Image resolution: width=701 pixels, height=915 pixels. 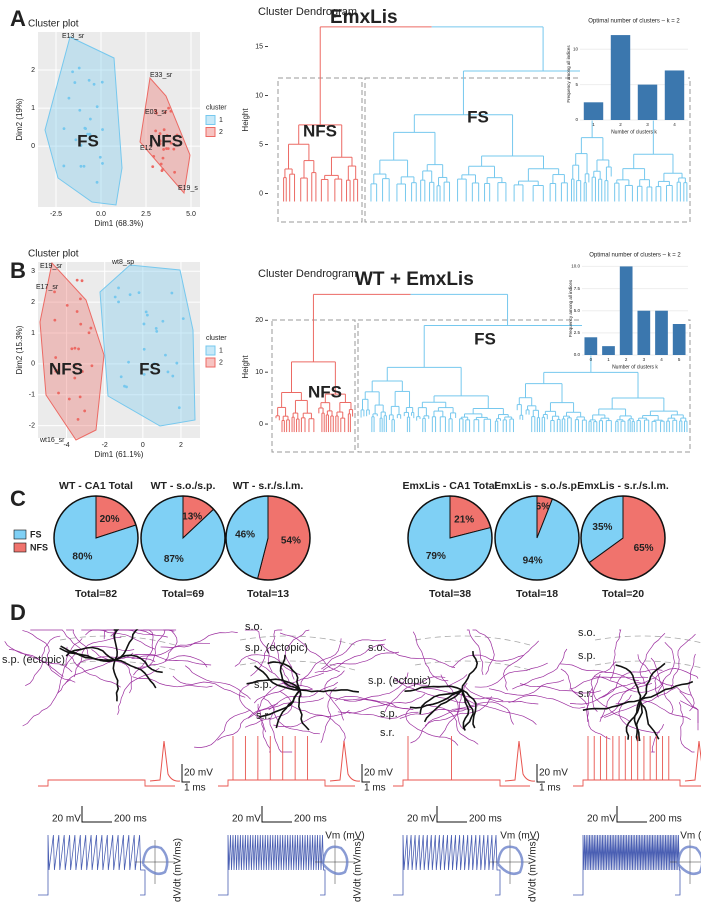 I want to click on pie-outline, so click(x=96, y=538).